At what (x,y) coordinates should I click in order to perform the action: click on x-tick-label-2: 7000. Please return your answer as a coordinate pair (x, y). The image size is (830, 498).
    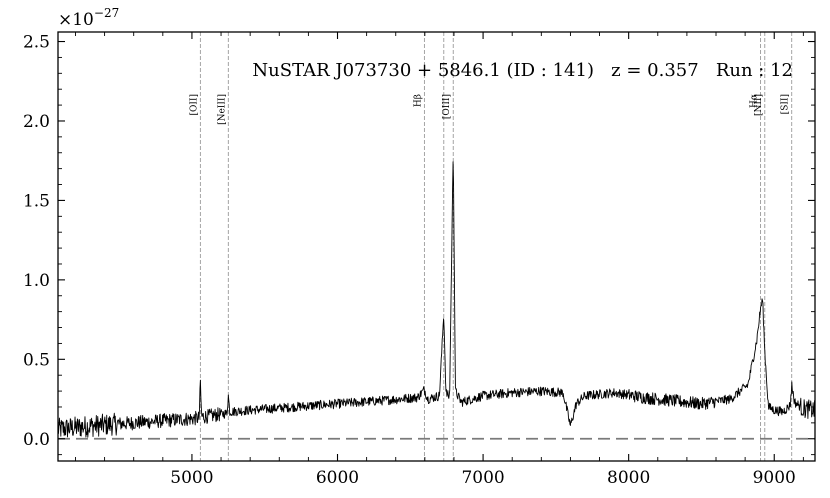
    Looking at the image, I should click on (482, 478).